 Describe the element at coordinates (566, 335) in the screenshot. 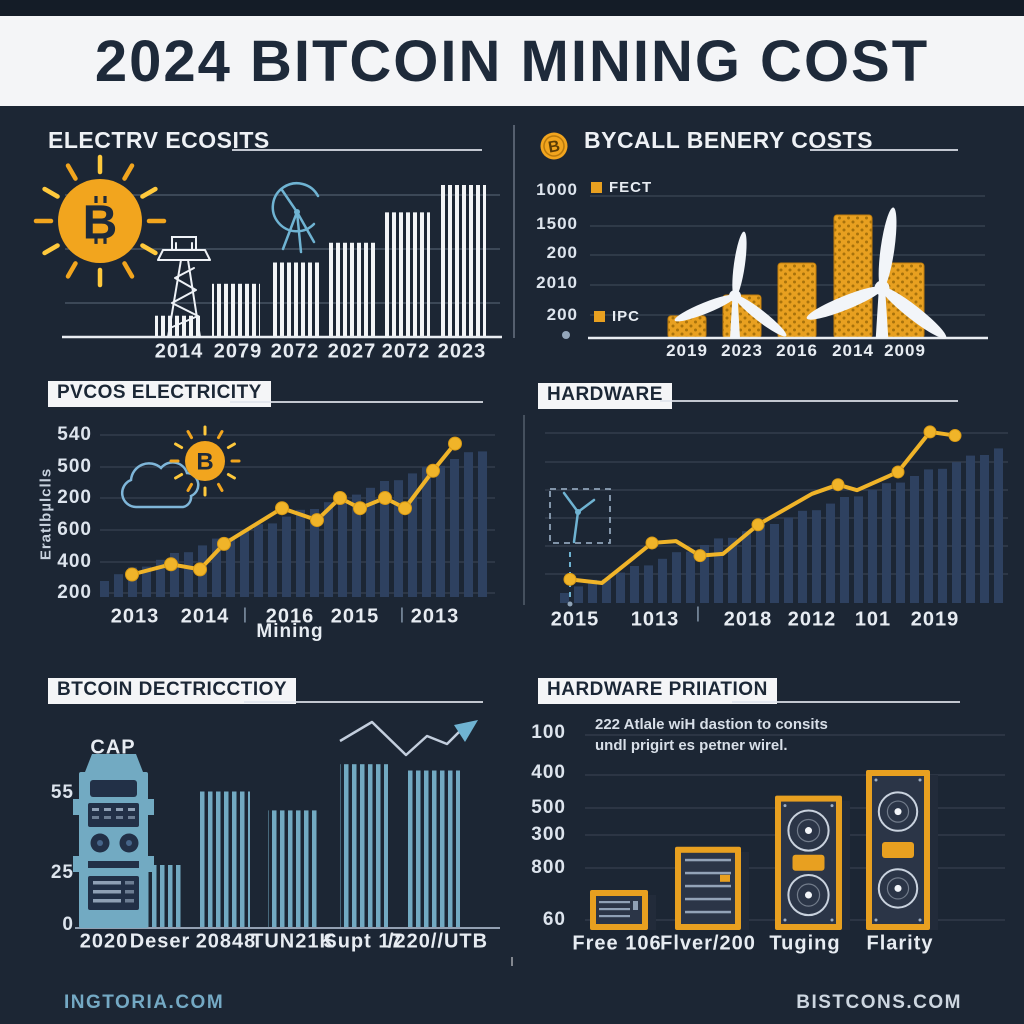

I see `axis-dot` at that location.